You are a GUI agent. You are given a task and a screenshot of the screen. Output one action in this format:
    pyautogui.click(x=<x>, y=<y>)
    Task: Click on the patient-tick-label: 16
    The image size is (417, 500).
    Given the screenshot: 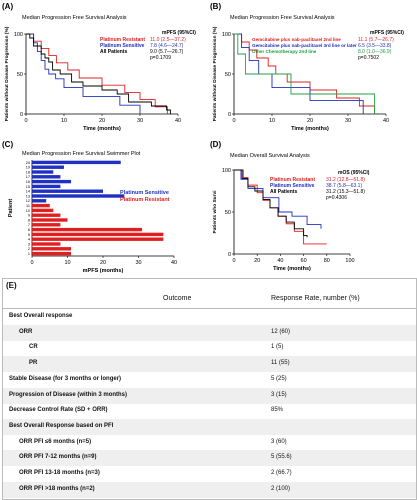 What is the action you would take?
    pyautogui.click(x=28, y=182)
    